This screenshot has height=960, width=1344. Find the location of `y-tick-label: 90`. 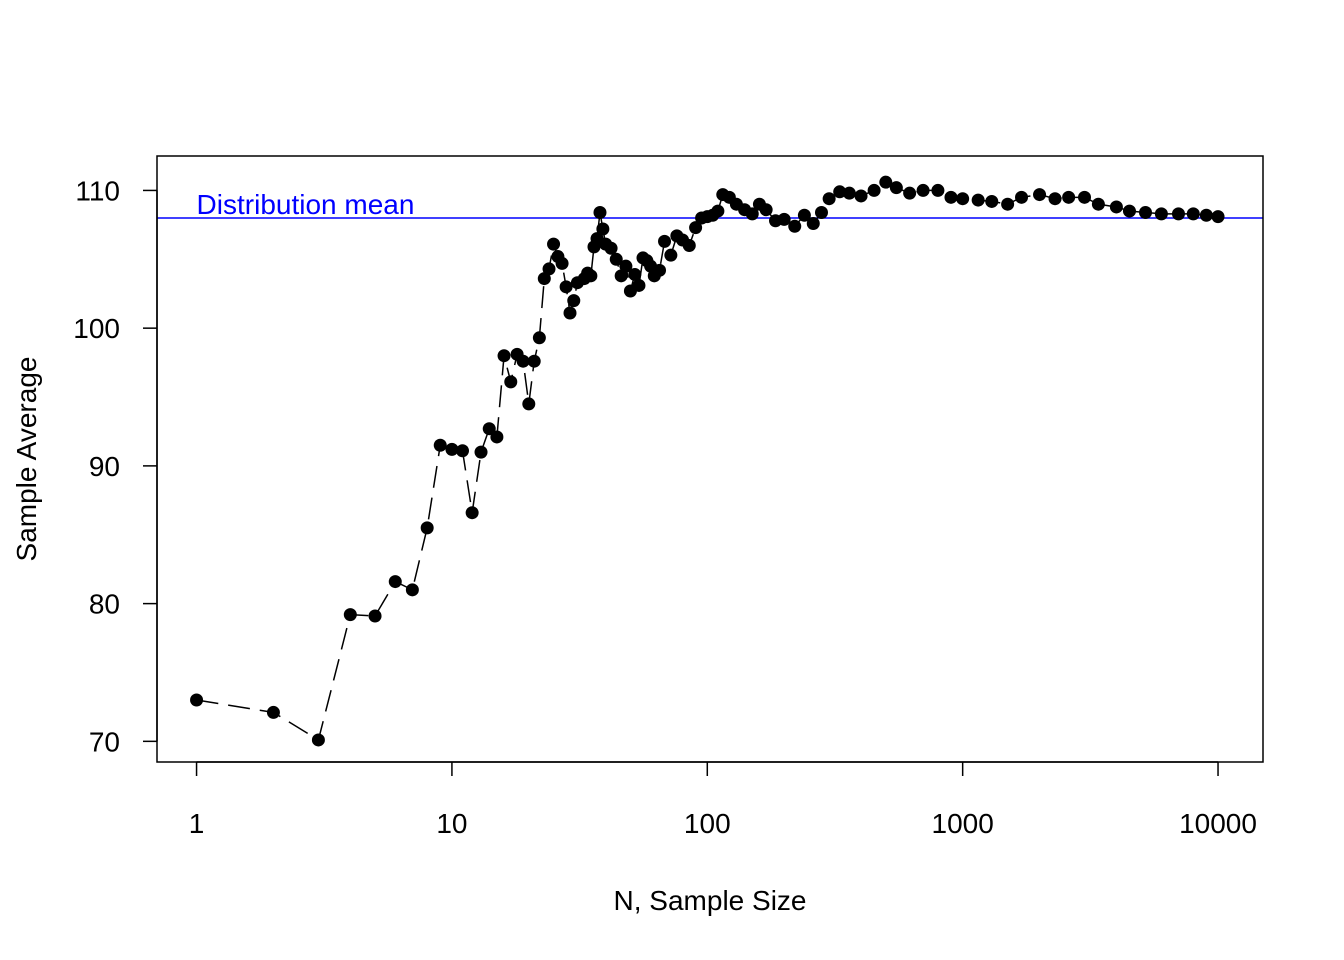

y-tick-label: 90 is located at coordinates (104, 466).